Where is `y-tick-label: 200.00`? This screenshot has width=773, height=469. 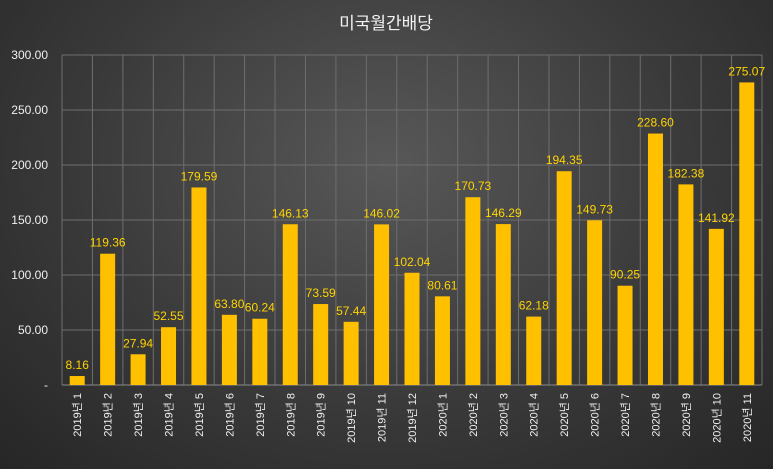
y-tick-label: 200.00 is located at coordinates (29, 165).